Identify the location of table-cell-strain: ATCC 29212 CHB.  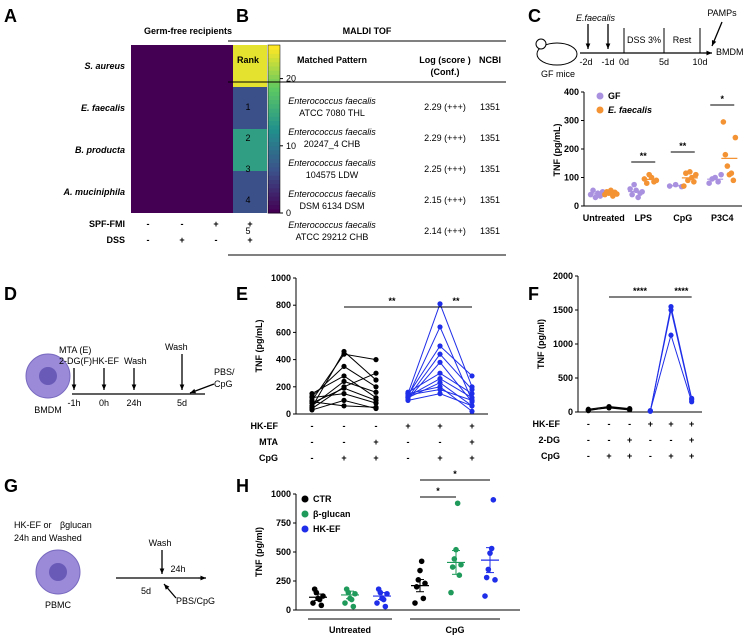
(332, 237).